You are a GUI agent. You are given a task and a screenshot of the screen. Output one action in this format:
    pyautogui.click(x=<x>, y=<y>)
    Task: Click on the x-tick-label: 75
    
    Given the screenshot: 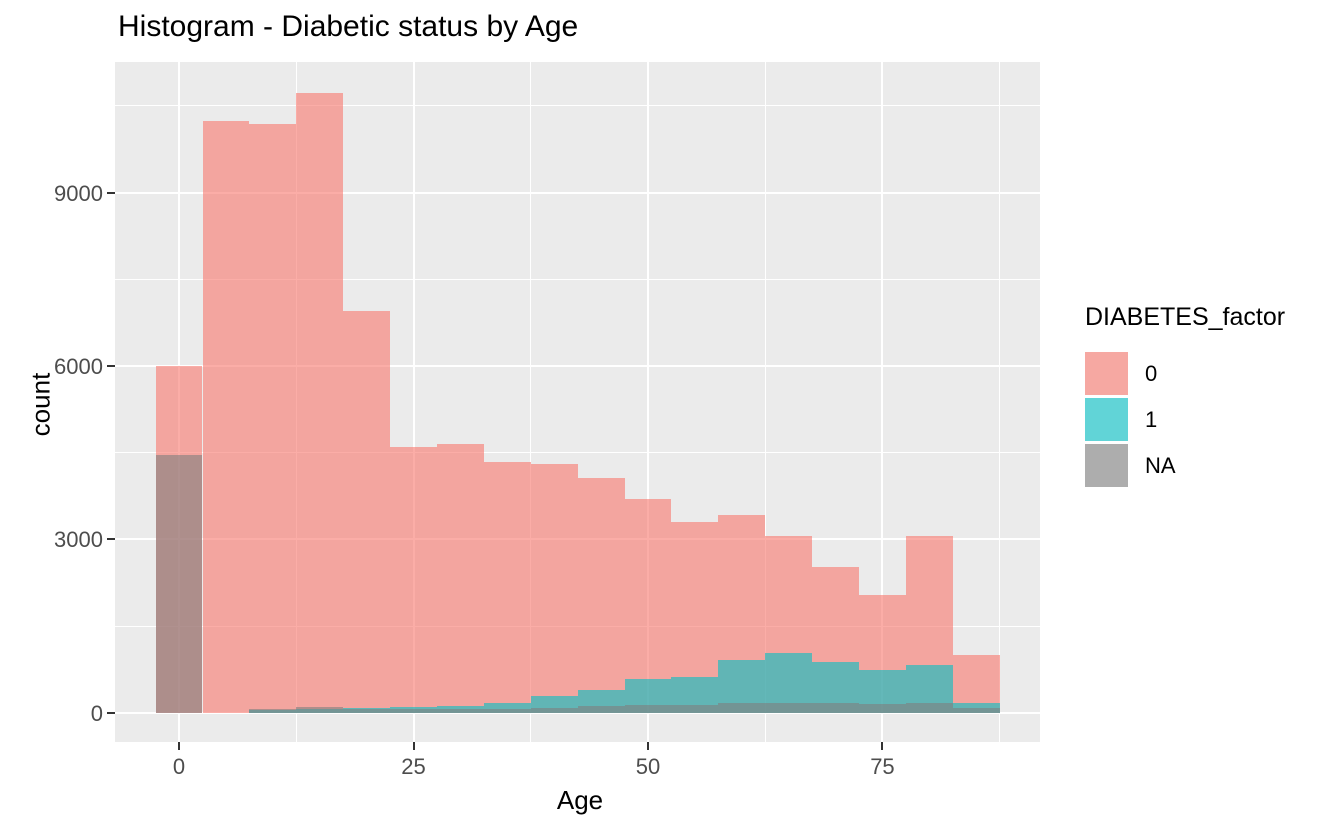 What is the action you would take?
    pyautogui.click(x=882, y=766)
    